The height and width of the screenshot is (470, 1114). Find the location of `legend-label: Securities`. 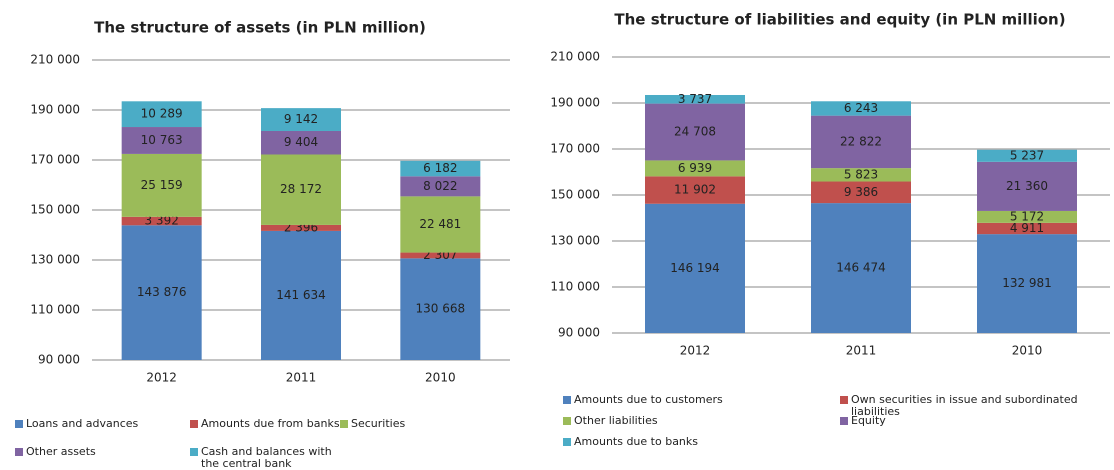

legend-label: Securities is located at coordinates (378, 423).